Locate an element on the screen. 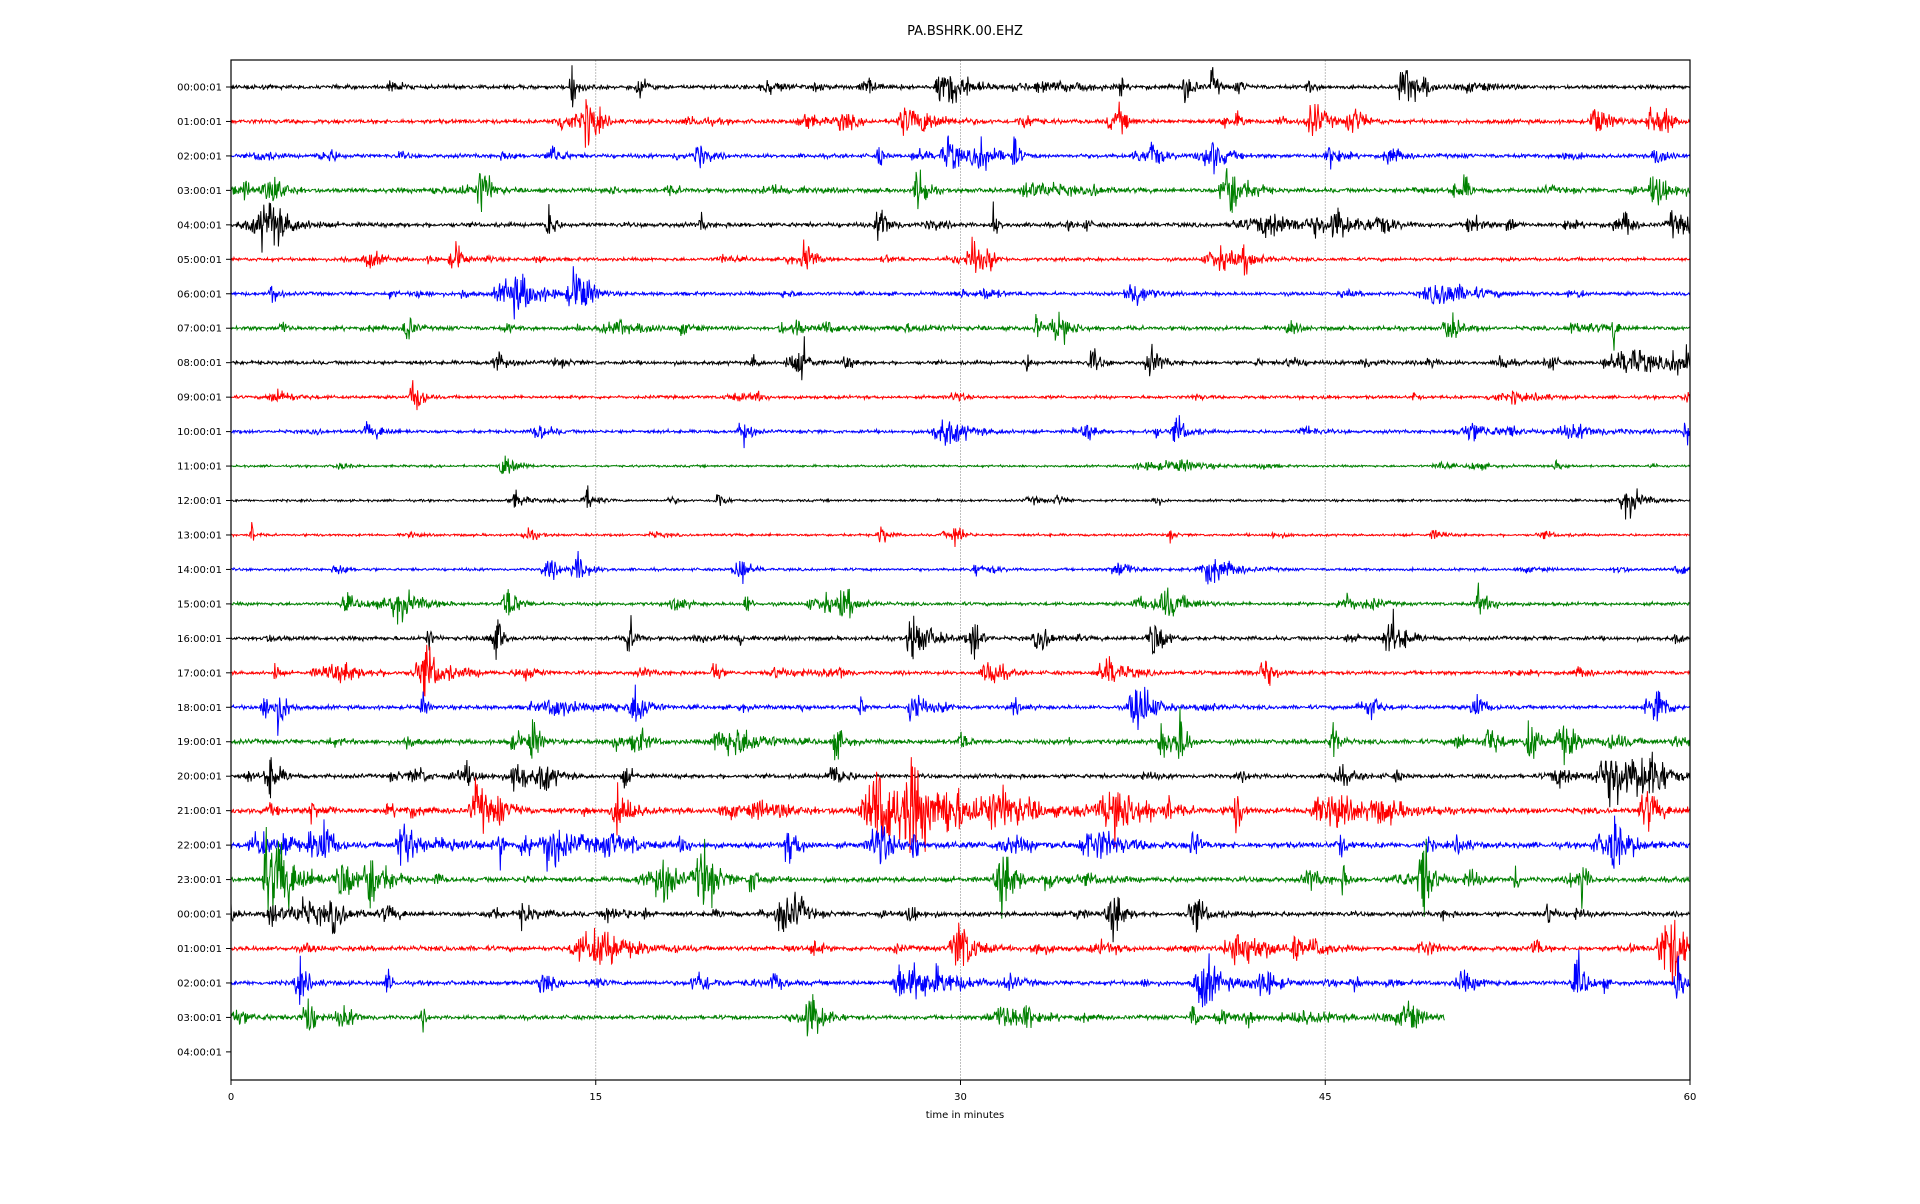 The height and width of the screenshot is (1204, 1920). y-tick-label: 06:00:01 is located at coordinates (199, 294).